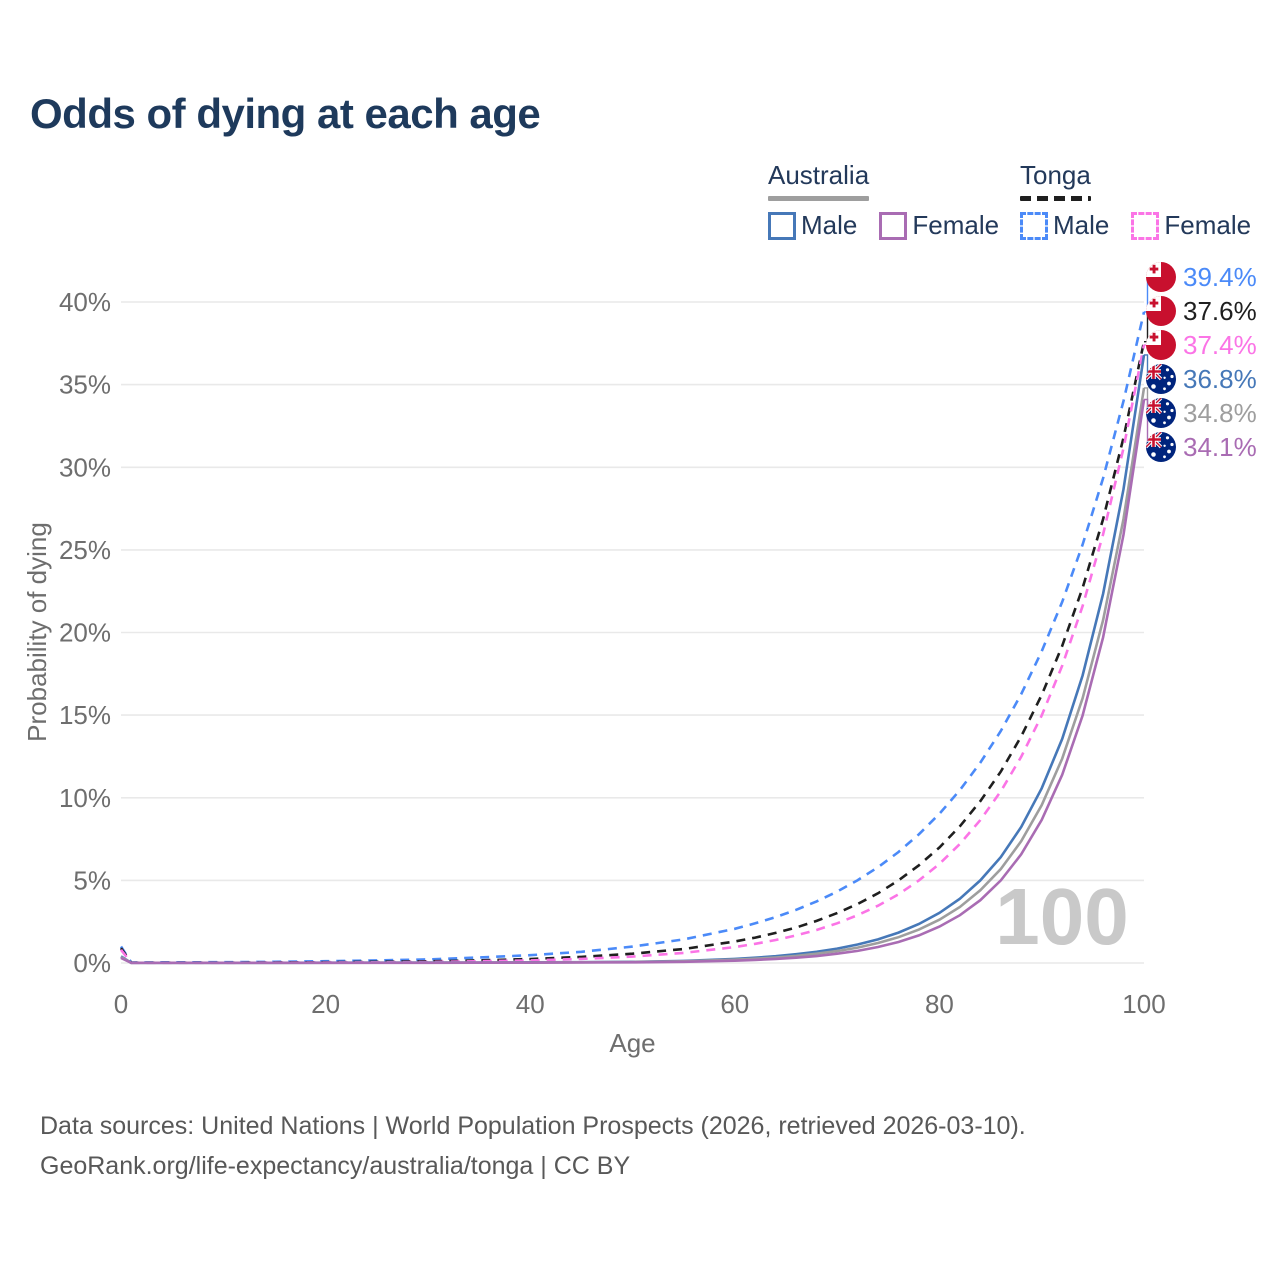 This screenshot has height=1280, width=1280. I want to click on end-label-australia-male: 36.8%, so click(1201, 379).